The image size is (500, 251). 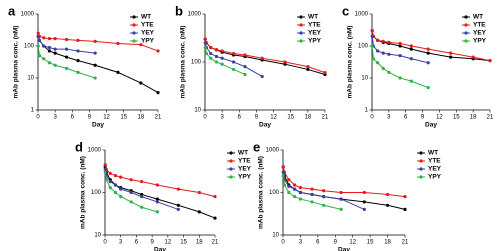 What do you see at coordinates (66, 62) in the screenshot?
I see `series-line` at bounding box center [66, 62].